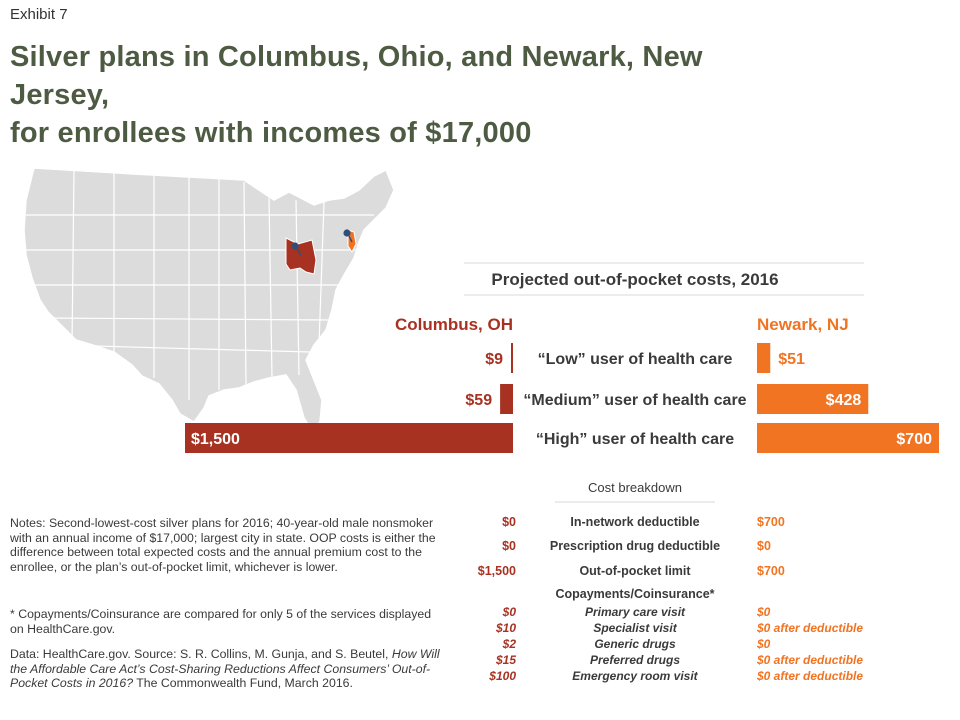 The image size is (960, 720). I want to click on copay-columbus-value: $15, so click(505, 660).